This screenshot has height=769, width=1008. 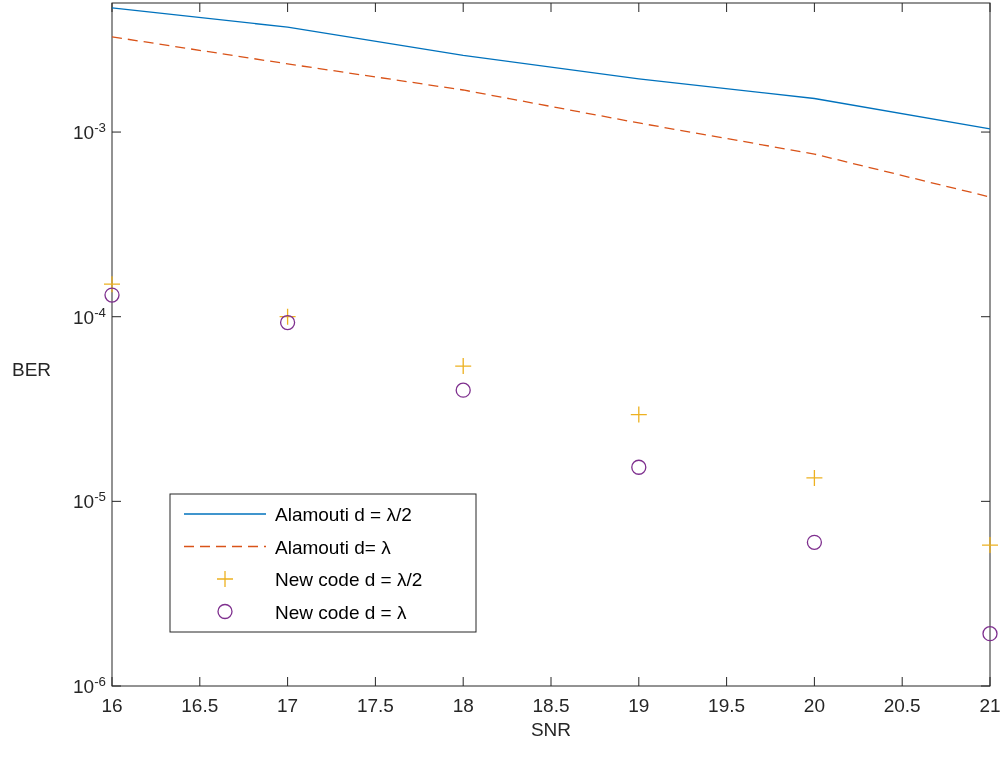 What do you see at coordinates (89, 685) in the screenshot?
I see `y-tick-label: 10$^{-6}$` at bounding box center [89, 685].